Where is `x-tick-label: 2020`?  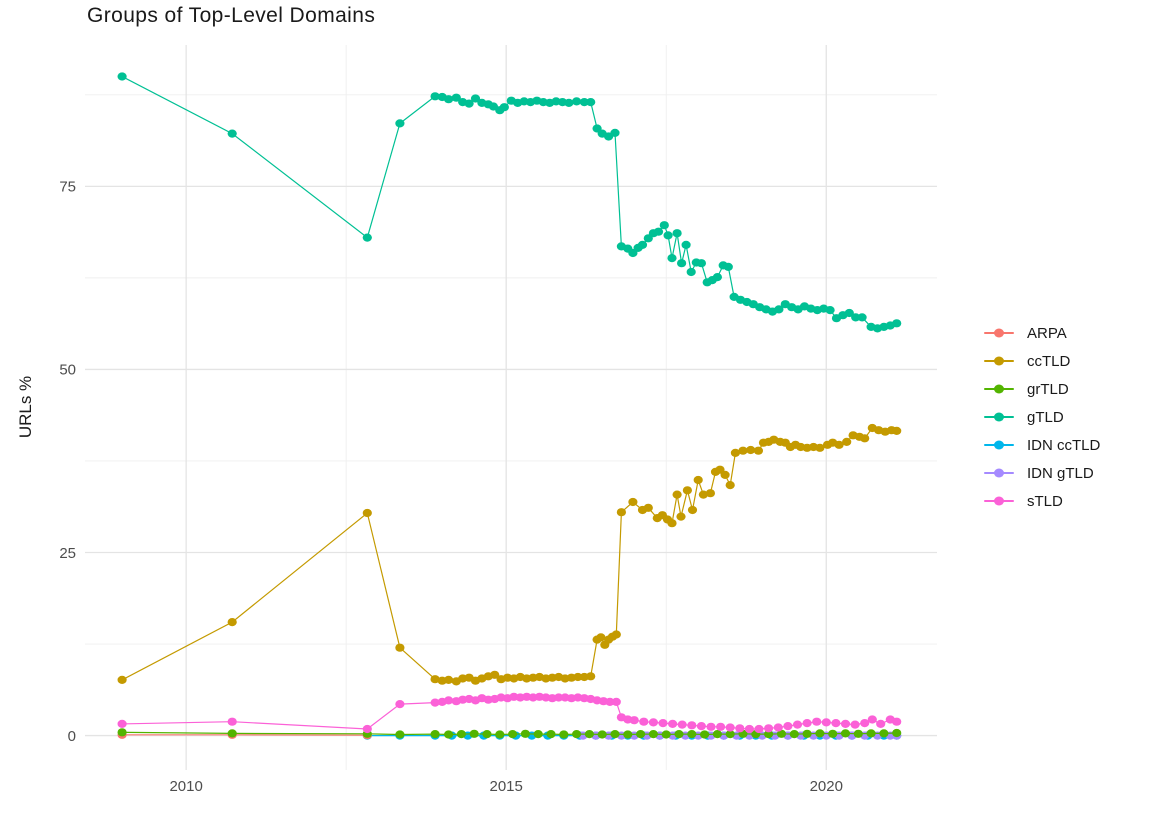
x-tick-label: 2020 is located at coordinates (826, 786).